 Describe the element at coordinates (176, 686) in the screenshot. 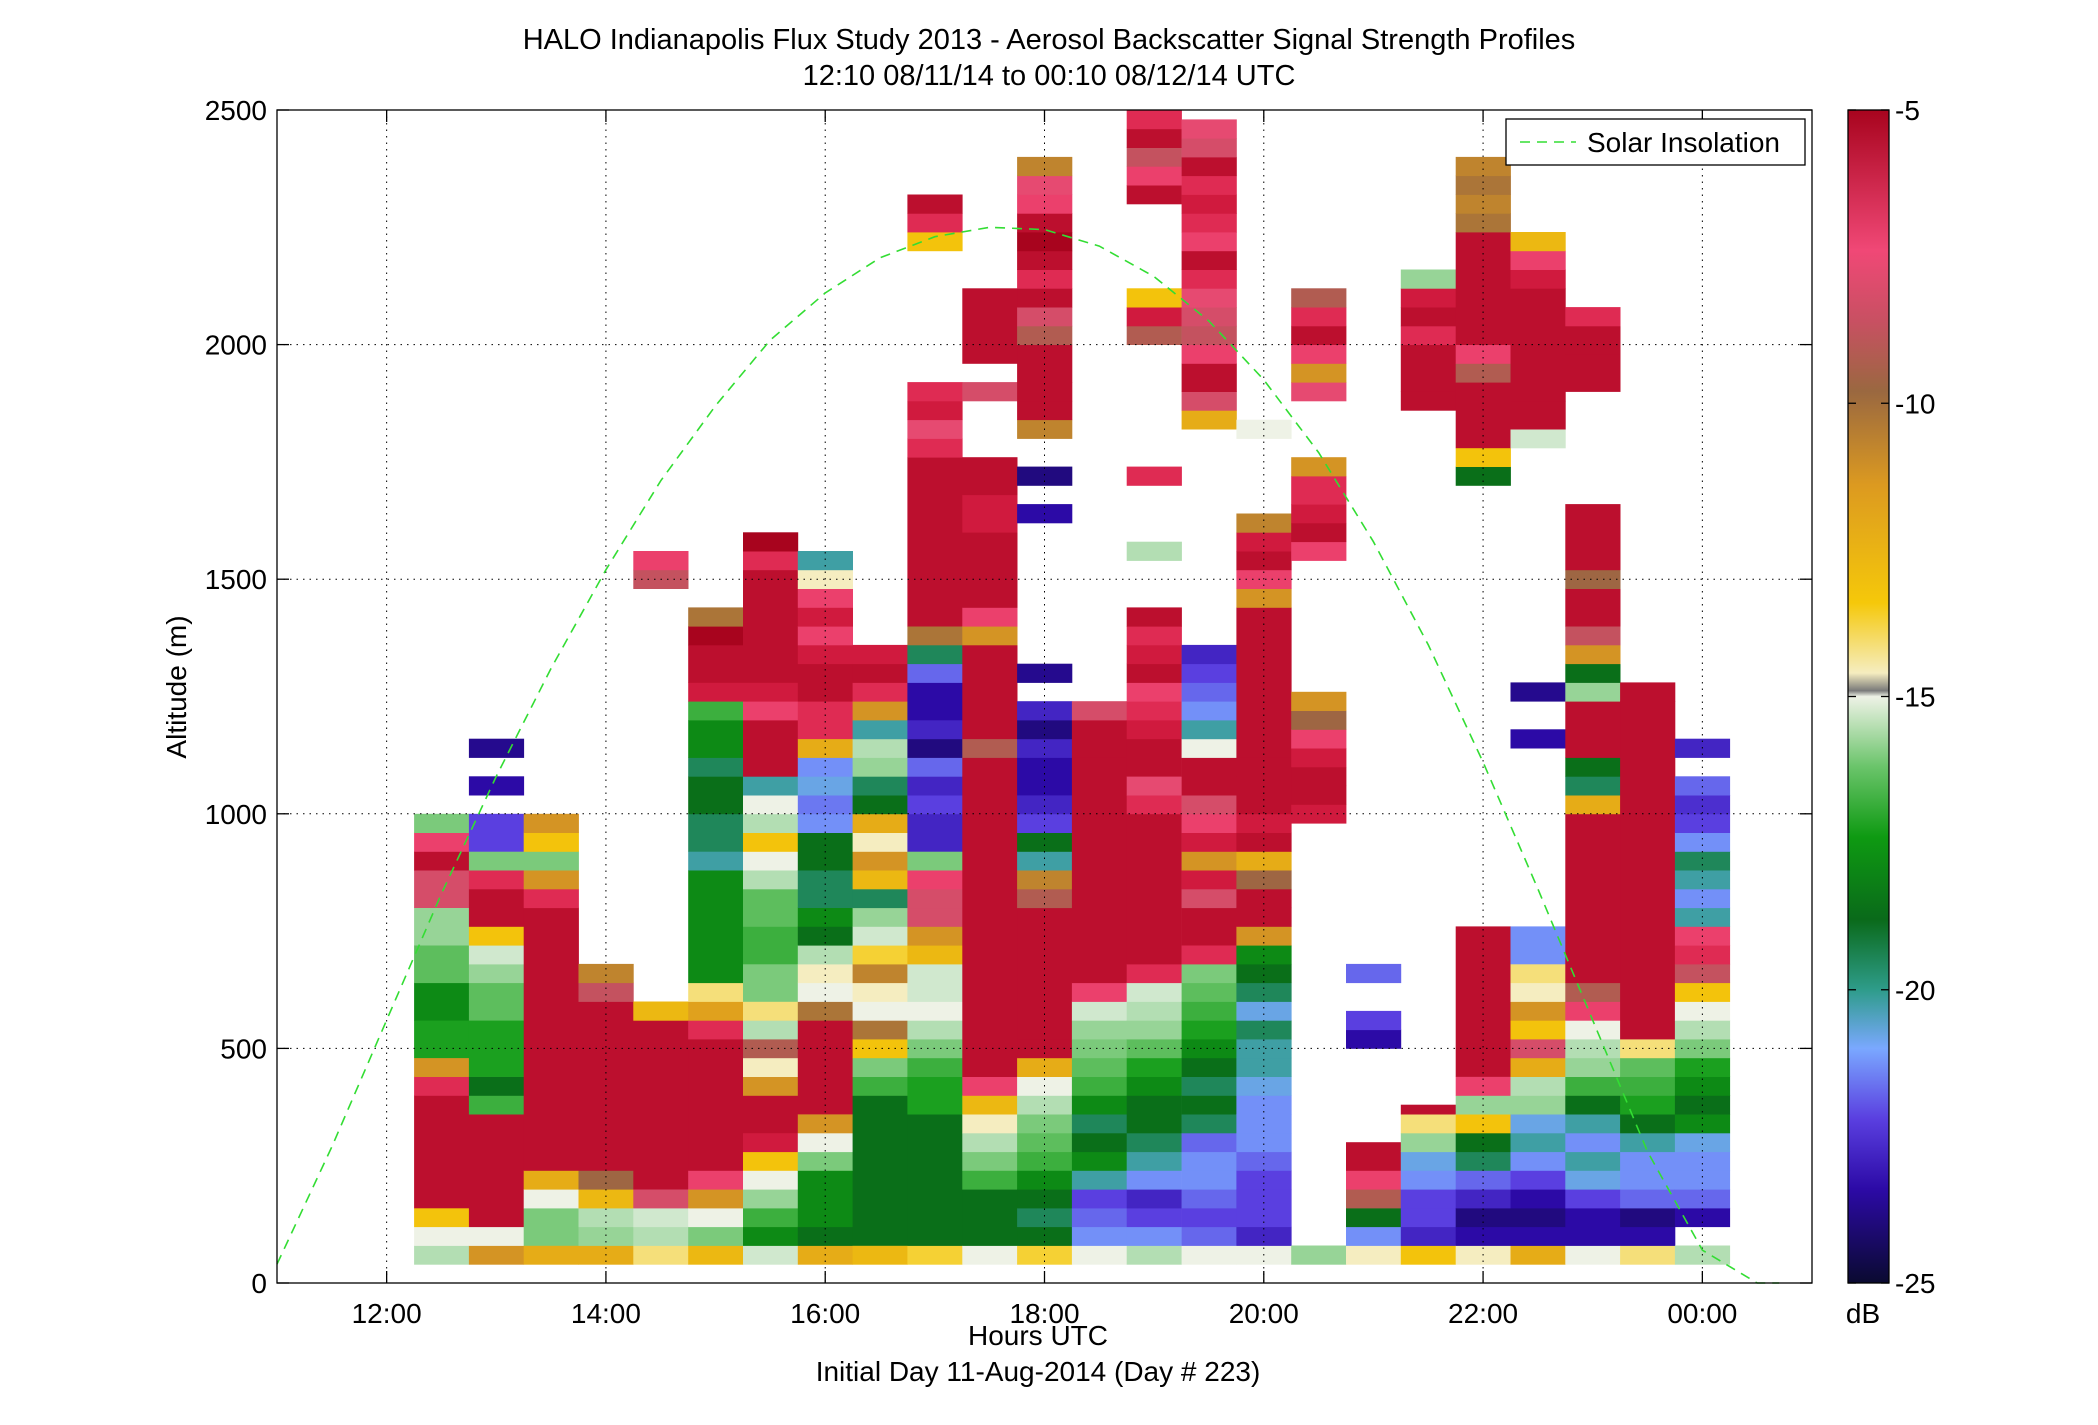

I see `y-axis-label: Altitude (m)` at that location.